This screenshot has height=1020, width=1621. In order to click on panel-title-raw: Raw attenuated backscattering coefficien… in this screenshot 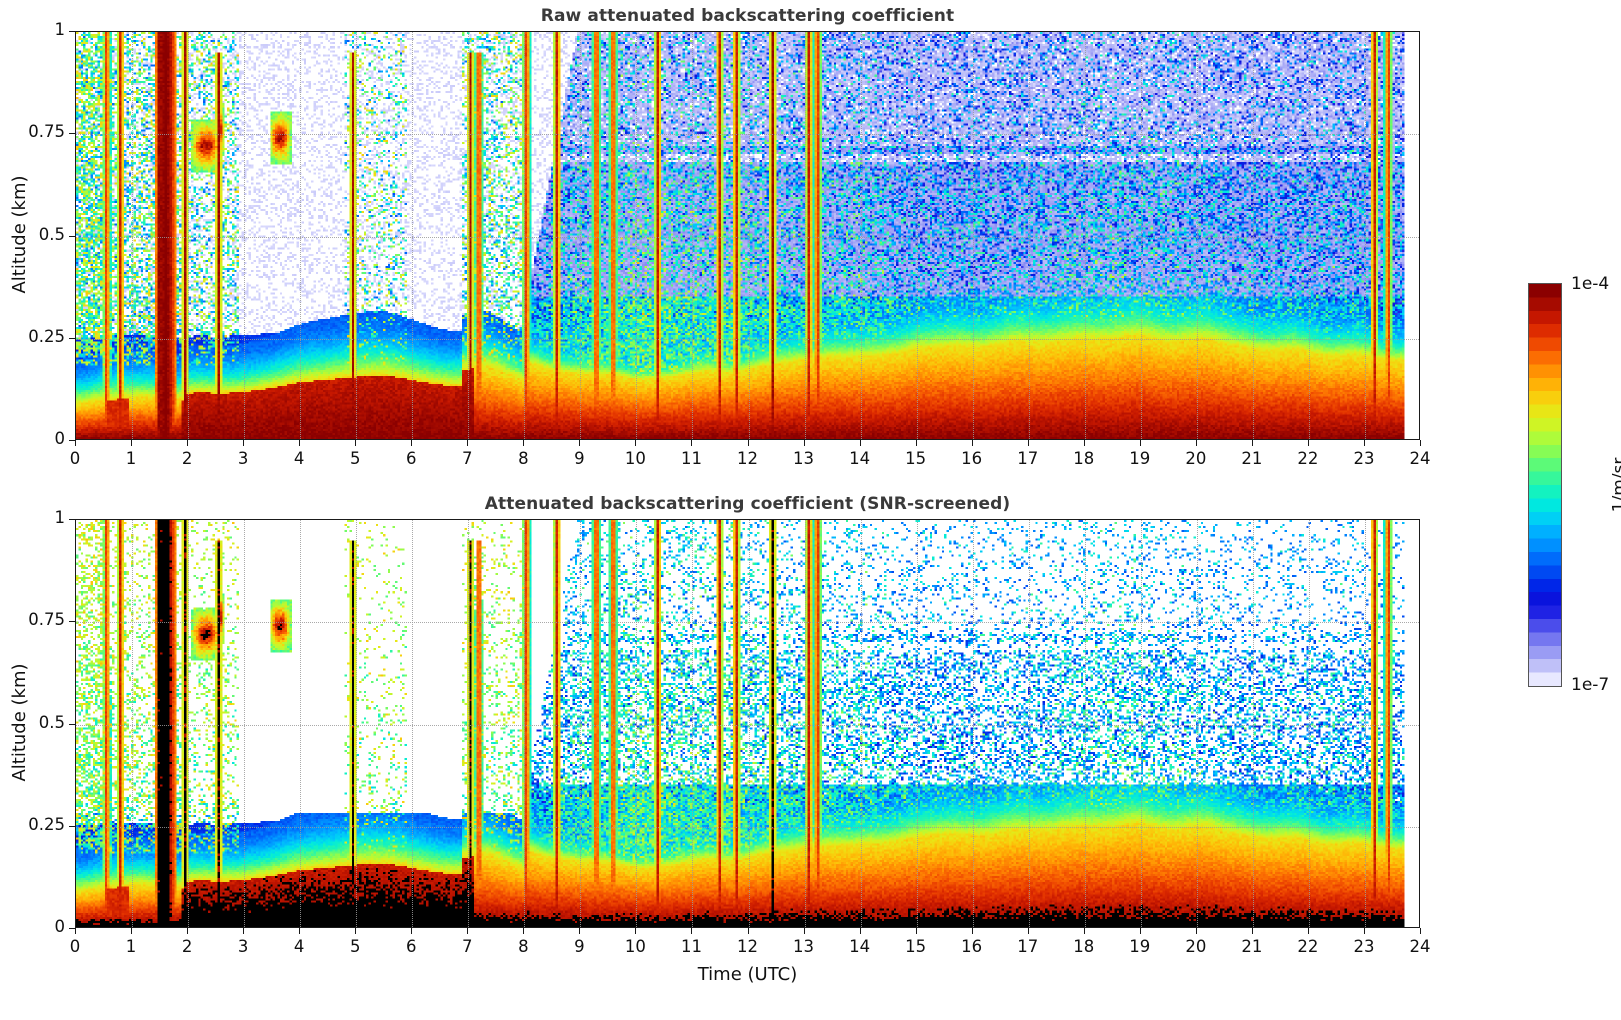, I will do `click(747, 16)`.